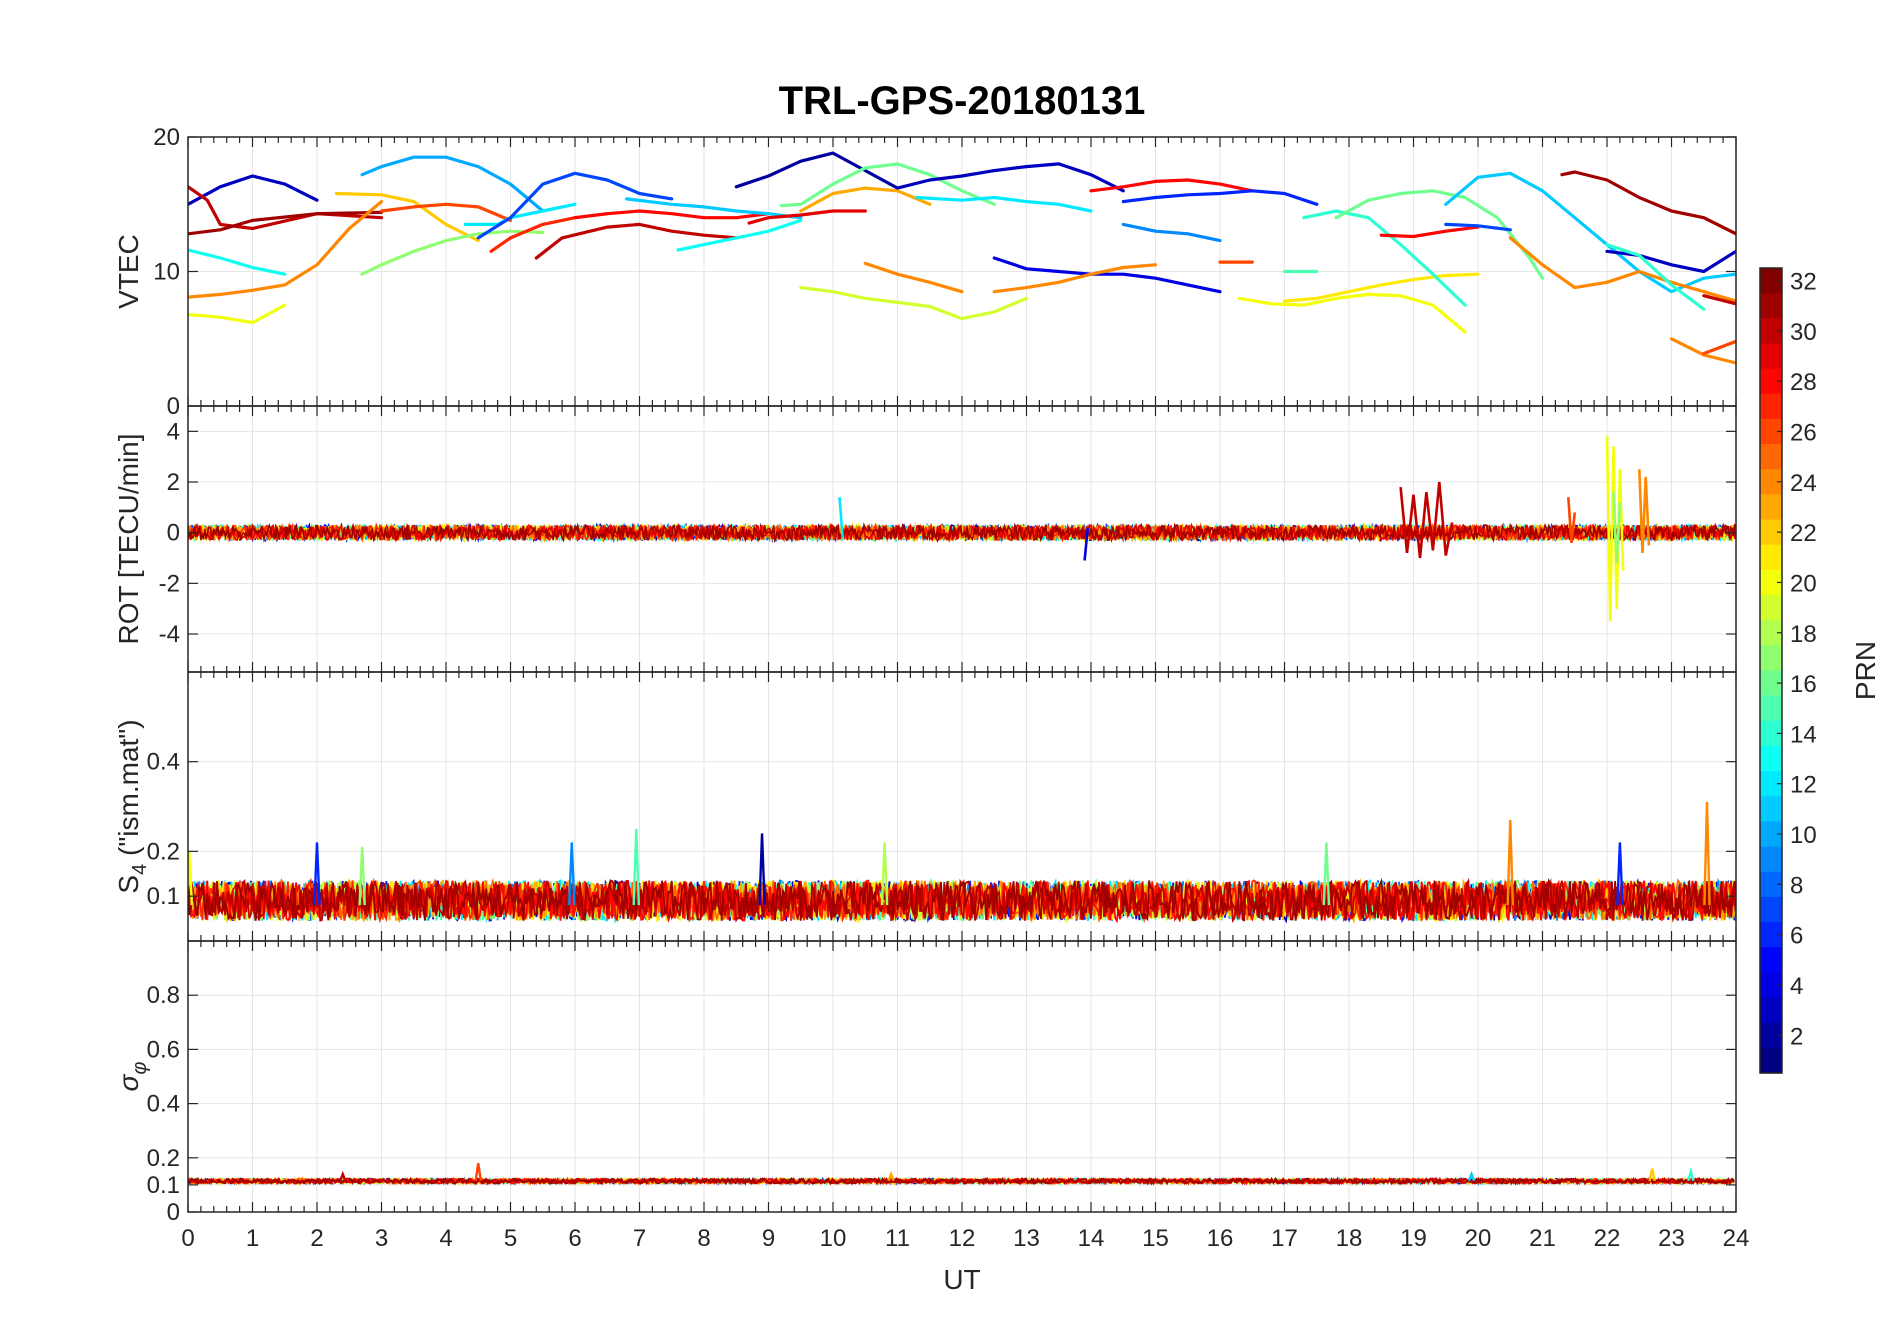 This screenshot has width=1902, height=1330. Describe the element at coordinates (166, 137) in the screenshot. I see `y-tick-label: 20` at that location.